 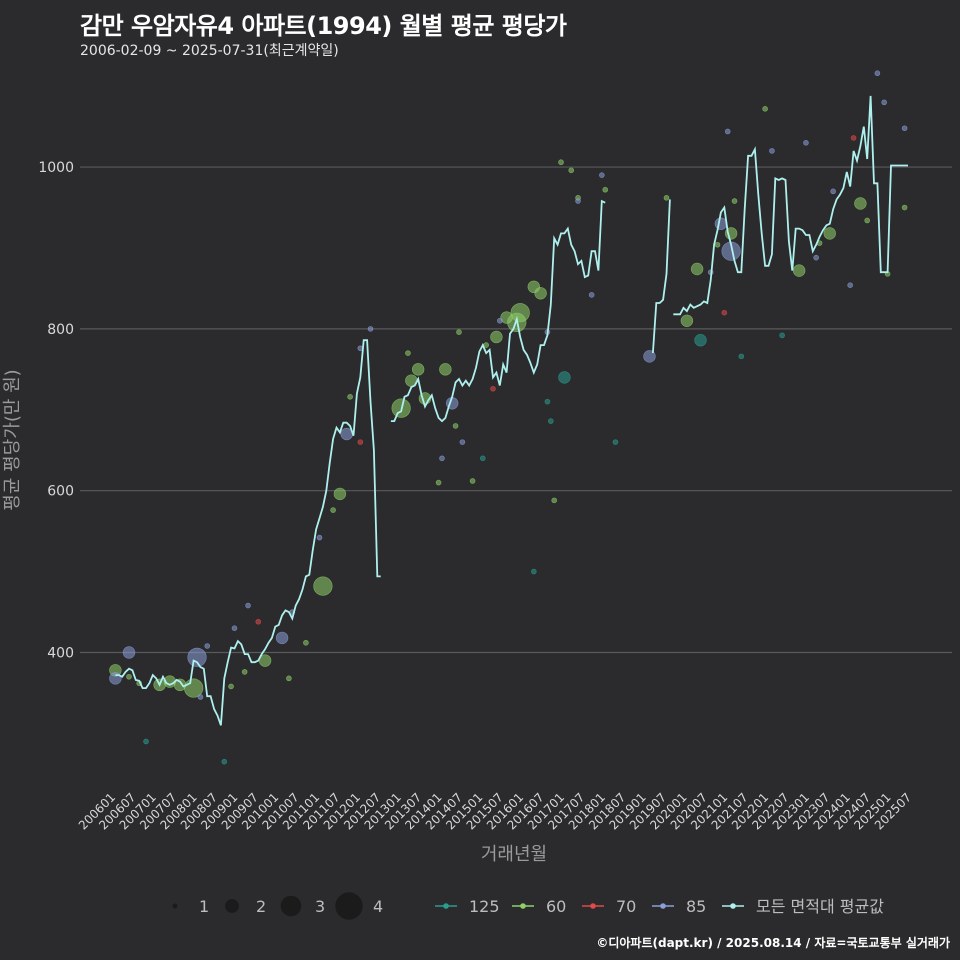 I want to click on size-legend-label-3: 3, so click(x=320, y=906).